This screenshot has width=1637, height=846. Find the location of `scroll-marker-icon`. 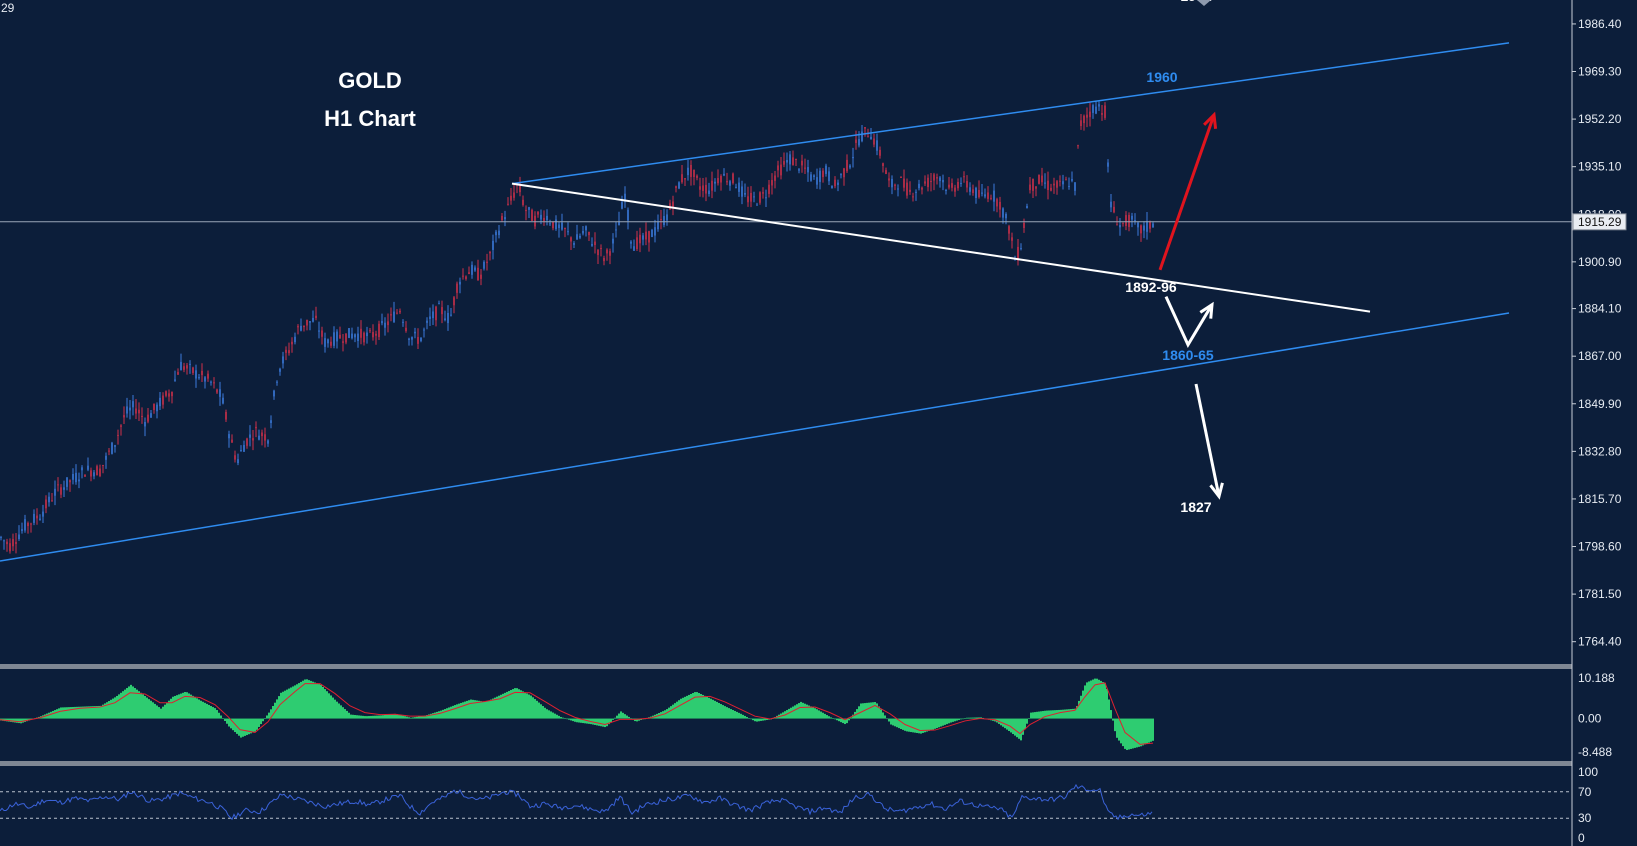

scroll-marker-icon is located at coordinates (1204, 3).